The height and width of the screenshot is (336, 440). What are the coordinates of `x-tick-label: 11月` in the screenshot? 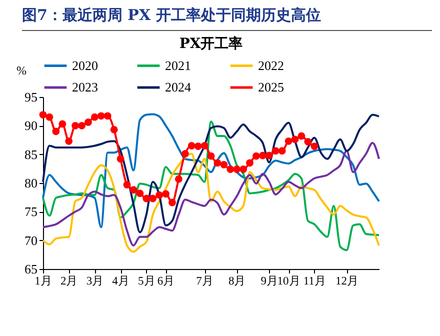 It's located at (314, 281).